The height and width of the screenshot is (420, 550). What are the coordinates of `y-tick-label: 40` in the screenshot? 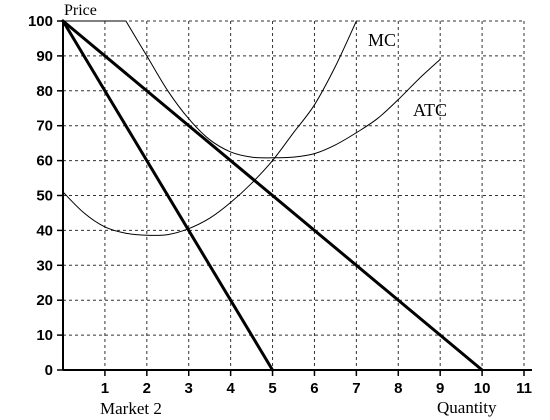 It's located at (44, 230).